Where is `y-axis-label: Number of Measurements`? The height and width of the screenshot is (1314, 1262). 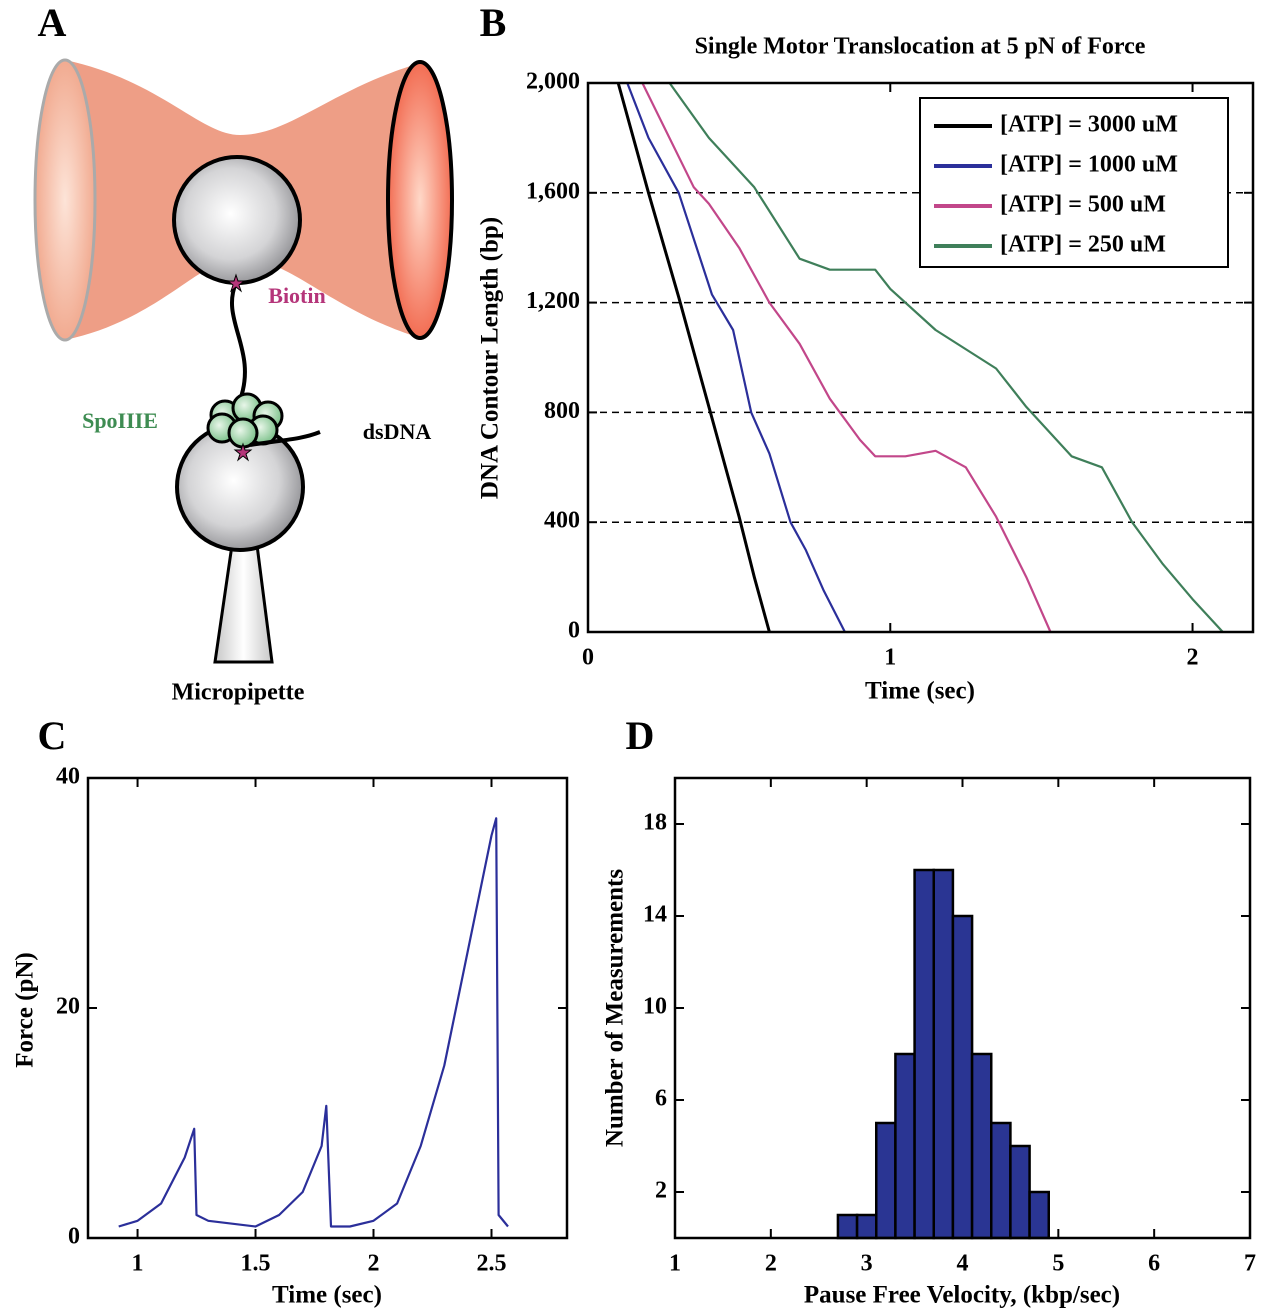 y-axis-label: Number of Measurements is located at coordinates (615, 1008).